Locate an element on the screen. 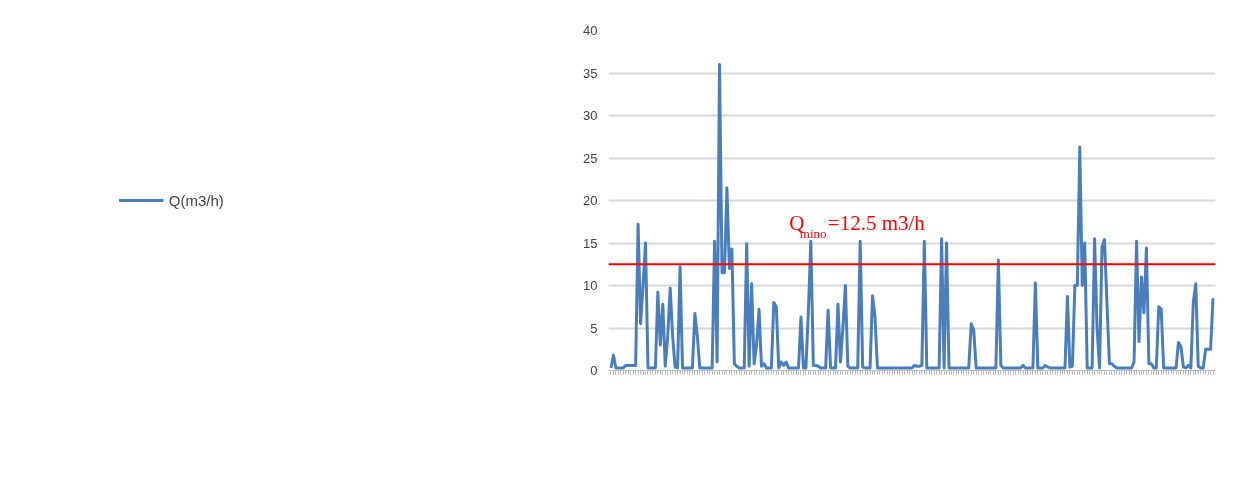 The image size is (1246, 479). y-tick-label: 10 is located at coordinates (590, 285).